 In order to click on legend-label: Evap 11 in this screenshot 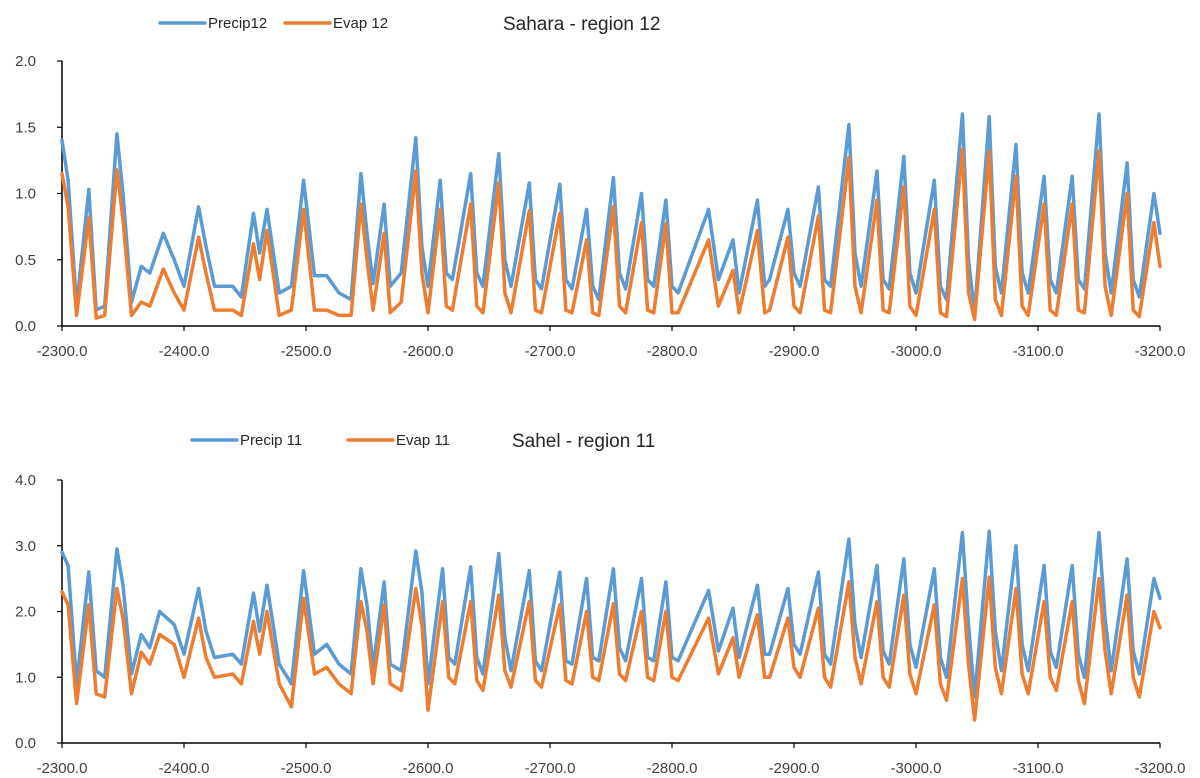, I will do `click(423, 440)`.